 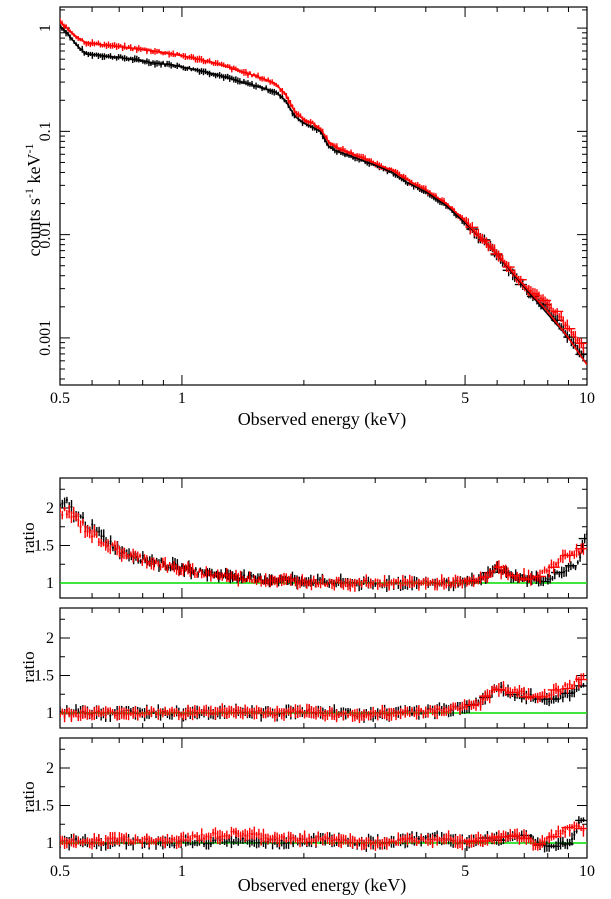 I want to click on y-axis-title-spectrum: counts s-1 keV-1, so click(x=33, y=200).